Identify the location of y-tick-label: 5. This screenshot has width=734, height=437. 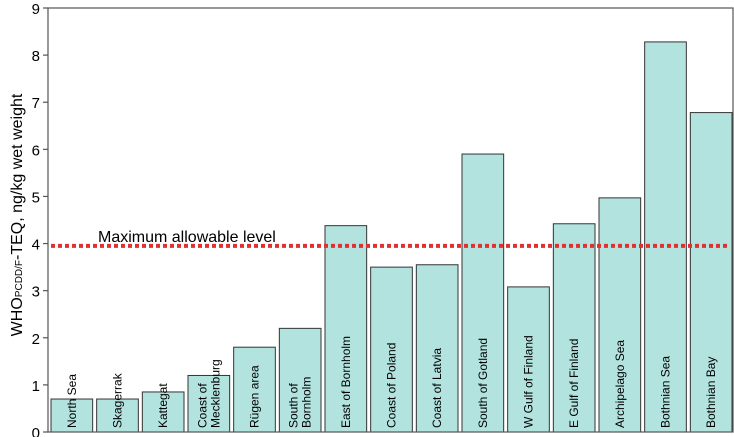
(36, 197).